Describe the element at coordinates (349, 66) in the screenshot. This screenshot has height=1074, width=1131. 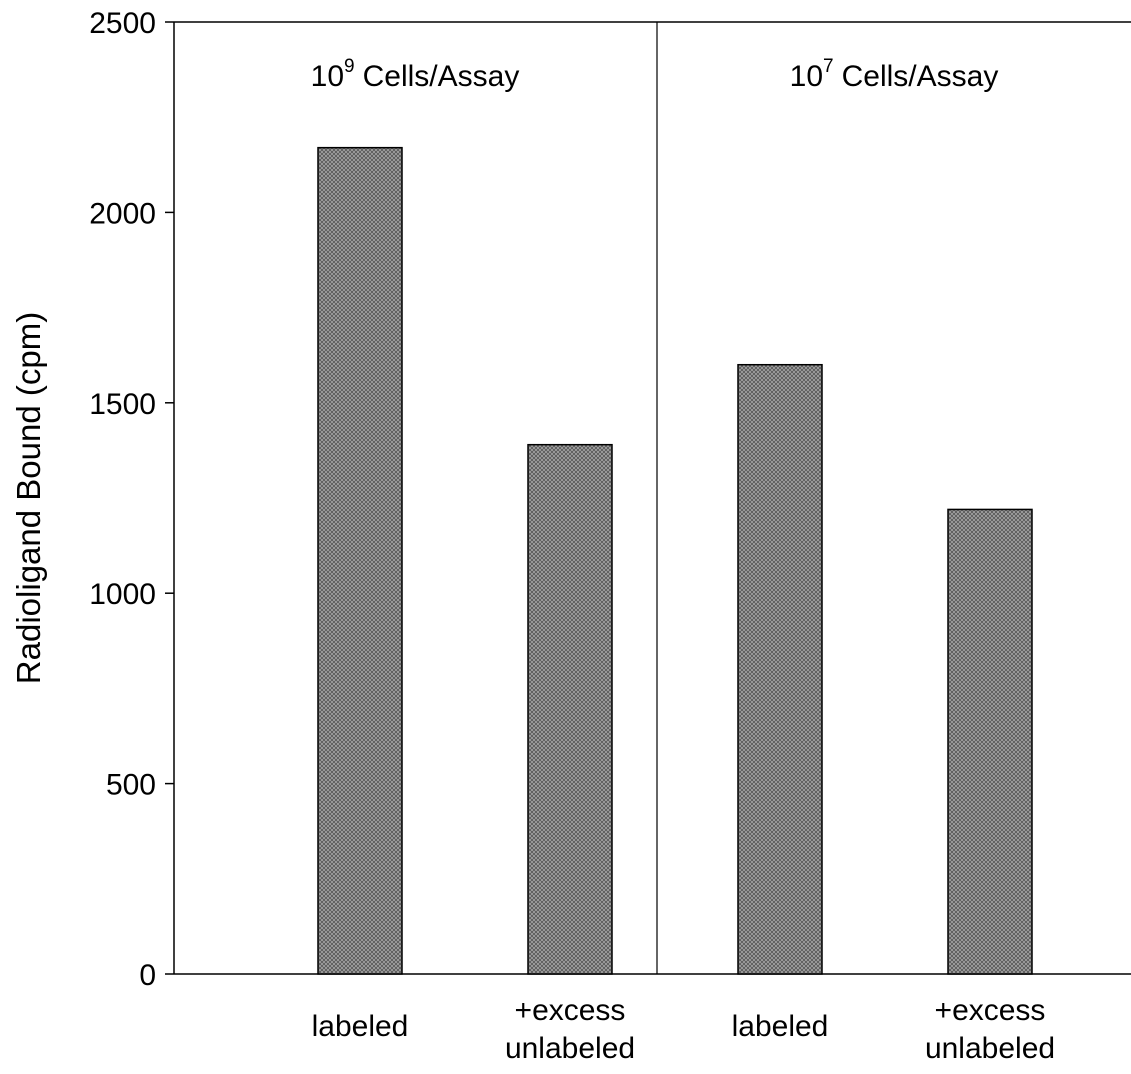
I see `panel-label-exponent: 9` at that location.